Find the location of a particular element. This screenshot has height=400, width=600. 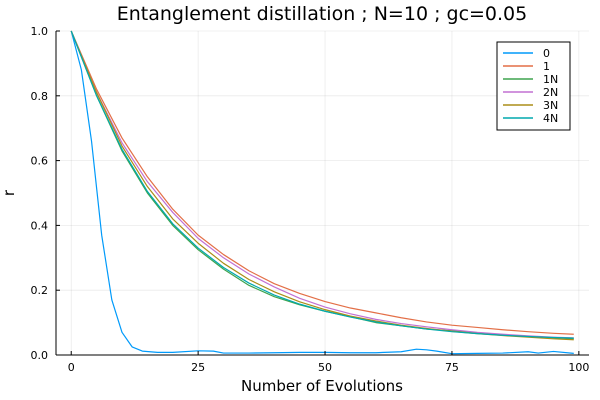

x-tick-label: 100 is located at coordinates (578, 367).